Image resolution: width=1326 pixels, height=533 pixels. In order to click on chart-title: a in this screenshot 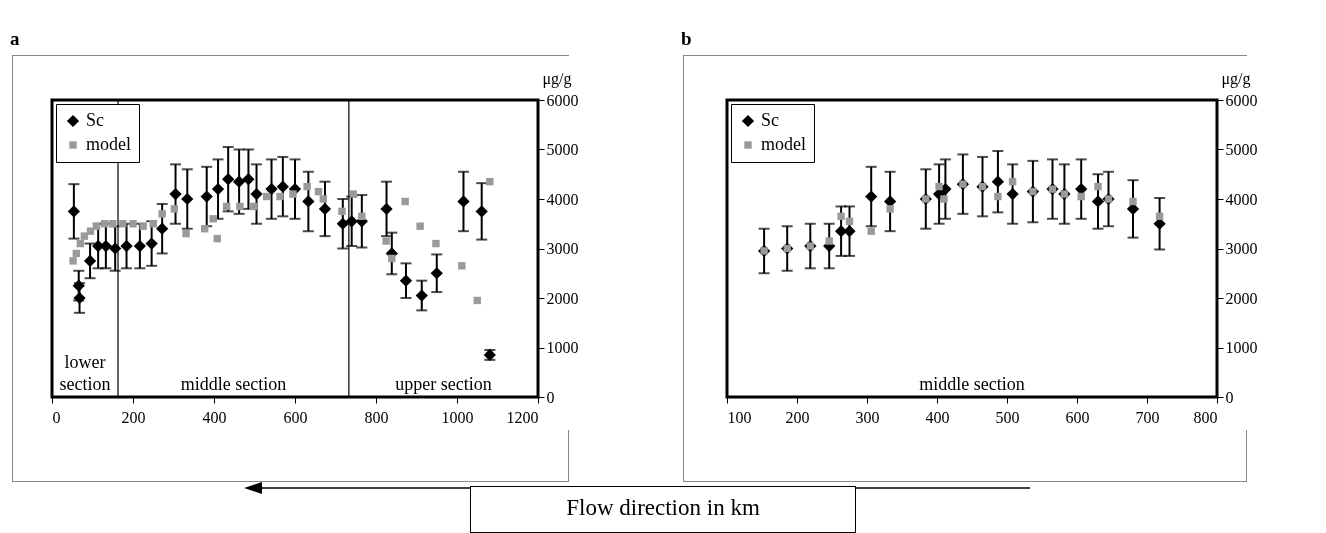, I will do `click(15, 39)`.